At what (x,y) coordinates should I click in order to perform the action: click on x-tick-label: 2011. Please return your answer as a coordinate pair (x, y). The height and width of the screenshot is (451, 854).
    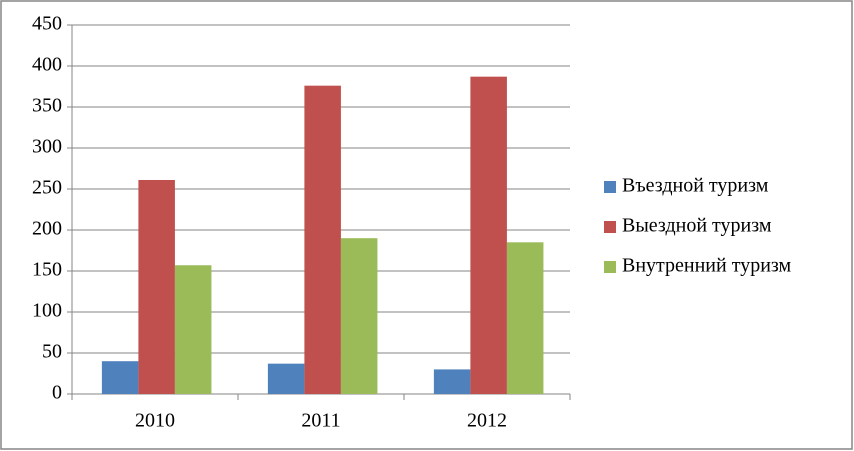
    Looking at the image, I should click on (320, 421).